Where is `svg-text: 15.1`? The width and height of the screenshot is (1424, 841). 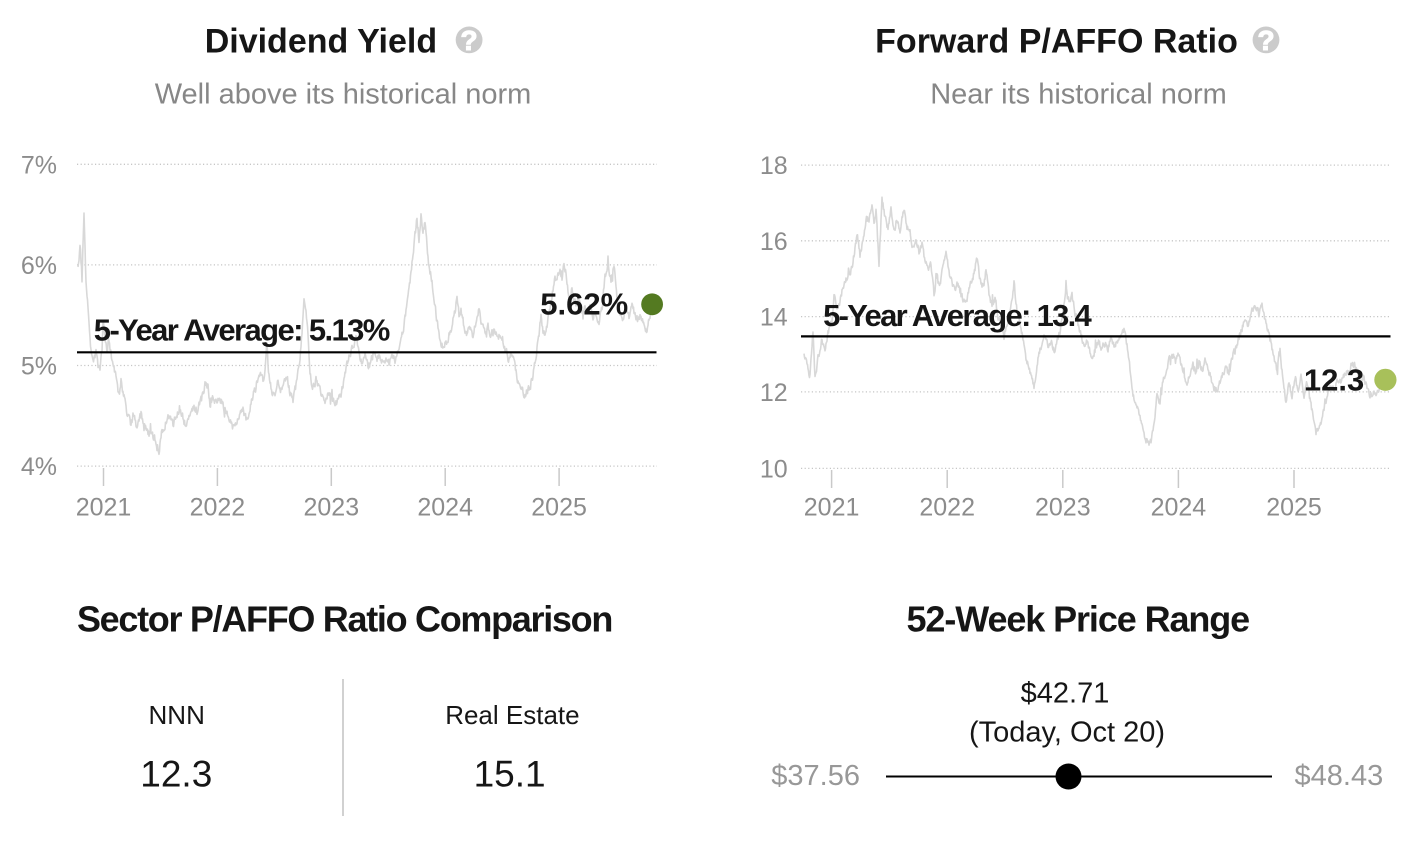
svg-text: 15.1 is located at coordinates (510, 774).